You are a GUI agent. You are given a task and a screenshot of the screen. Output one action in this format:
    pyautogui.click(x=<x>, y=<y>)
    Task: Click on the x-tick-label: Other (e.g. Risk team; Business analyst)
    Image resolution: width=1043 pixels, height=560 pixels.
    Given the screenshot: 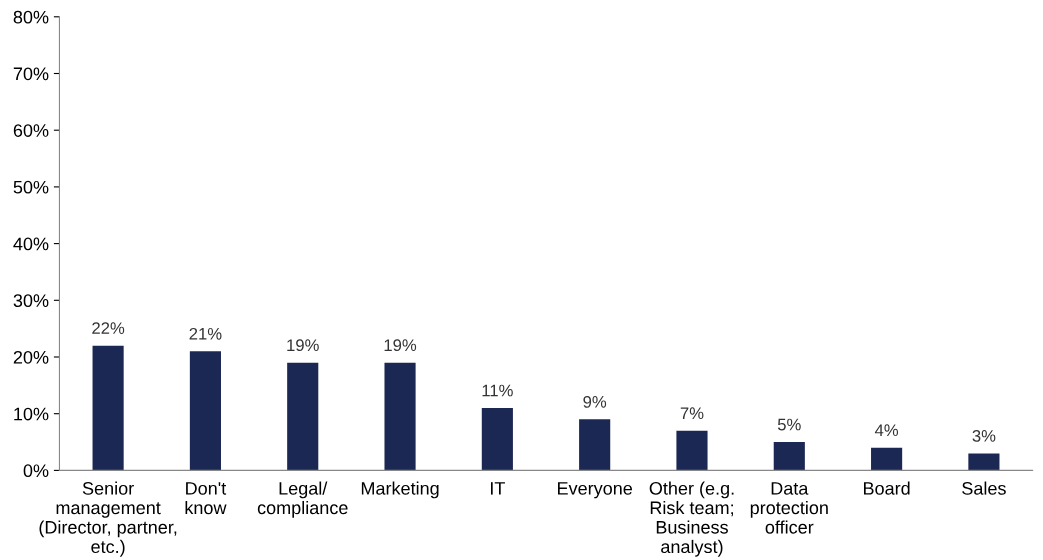 What is the action you would take?
    pyautogui.click(x=691, y=519)
    